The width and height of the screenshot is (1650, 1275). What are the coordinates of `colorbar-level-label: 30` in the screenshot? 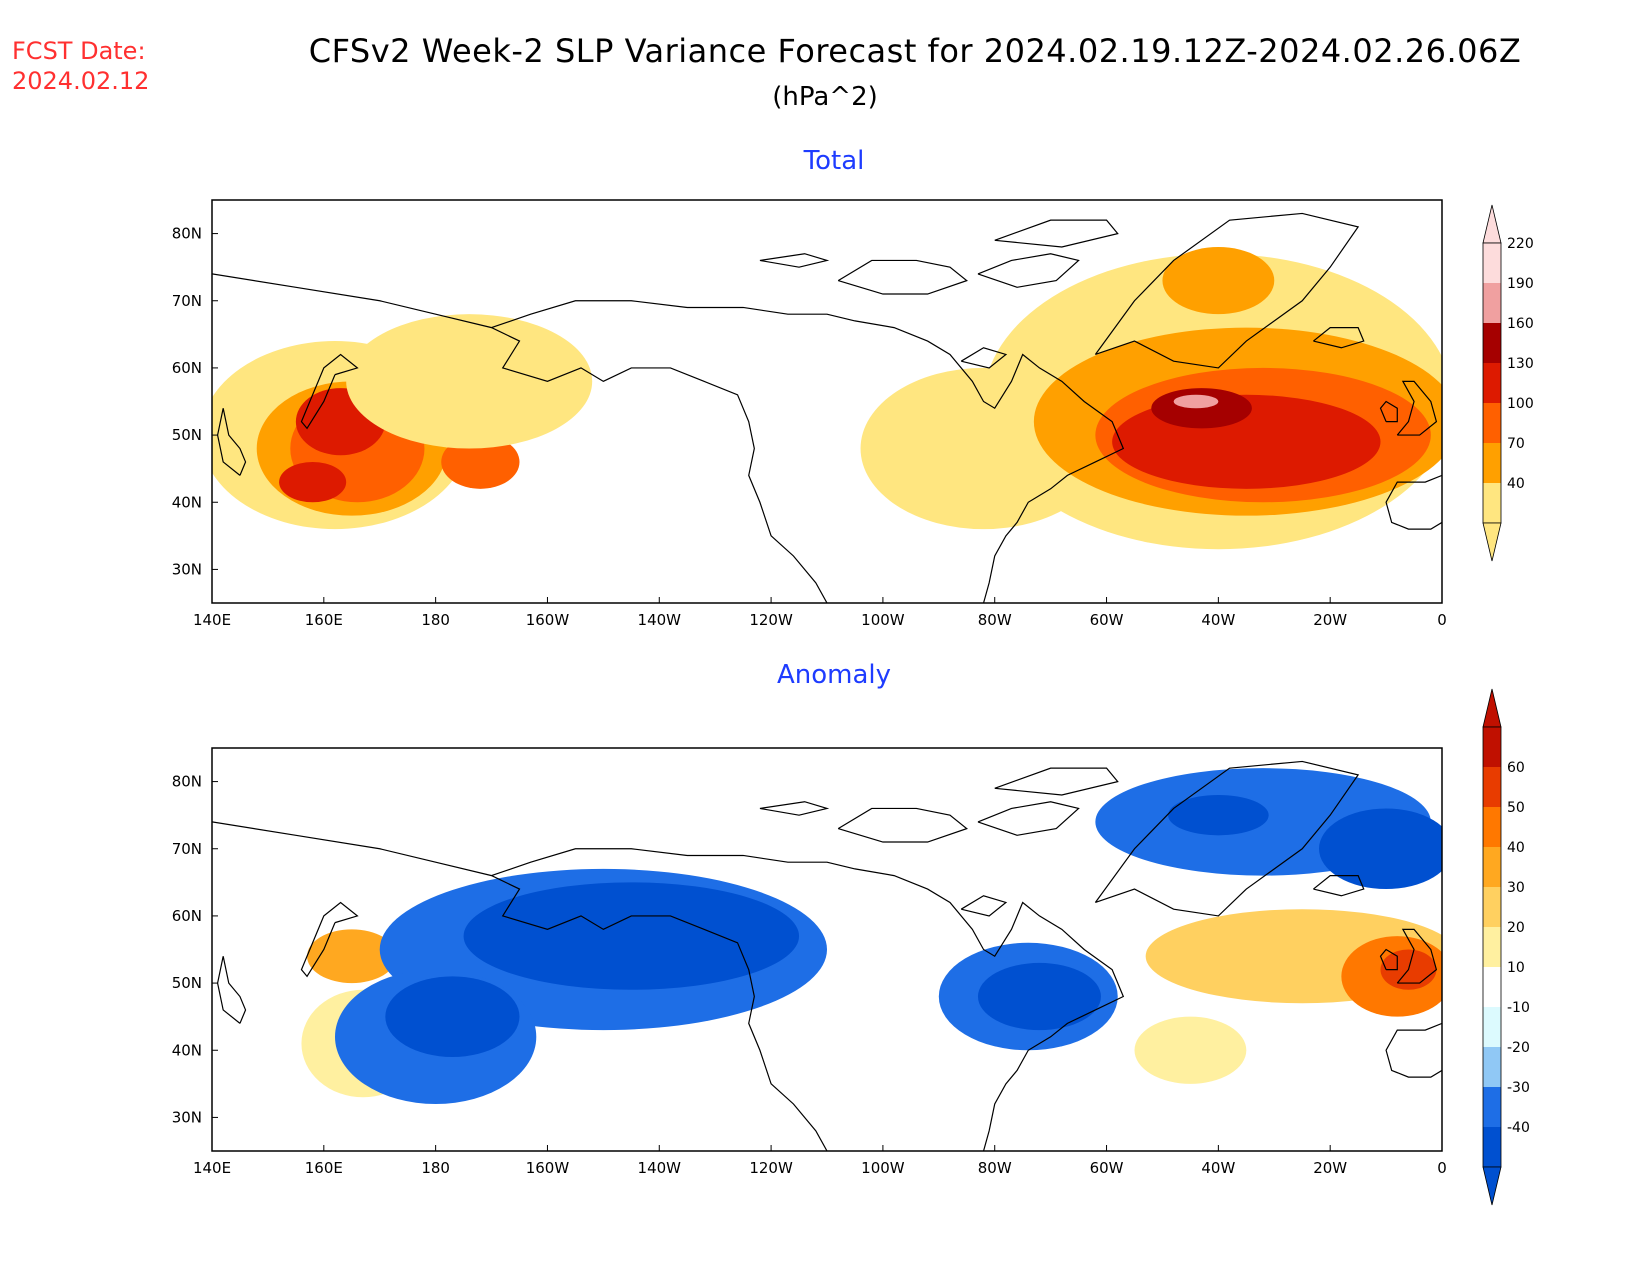 It's located at (1516, 888).